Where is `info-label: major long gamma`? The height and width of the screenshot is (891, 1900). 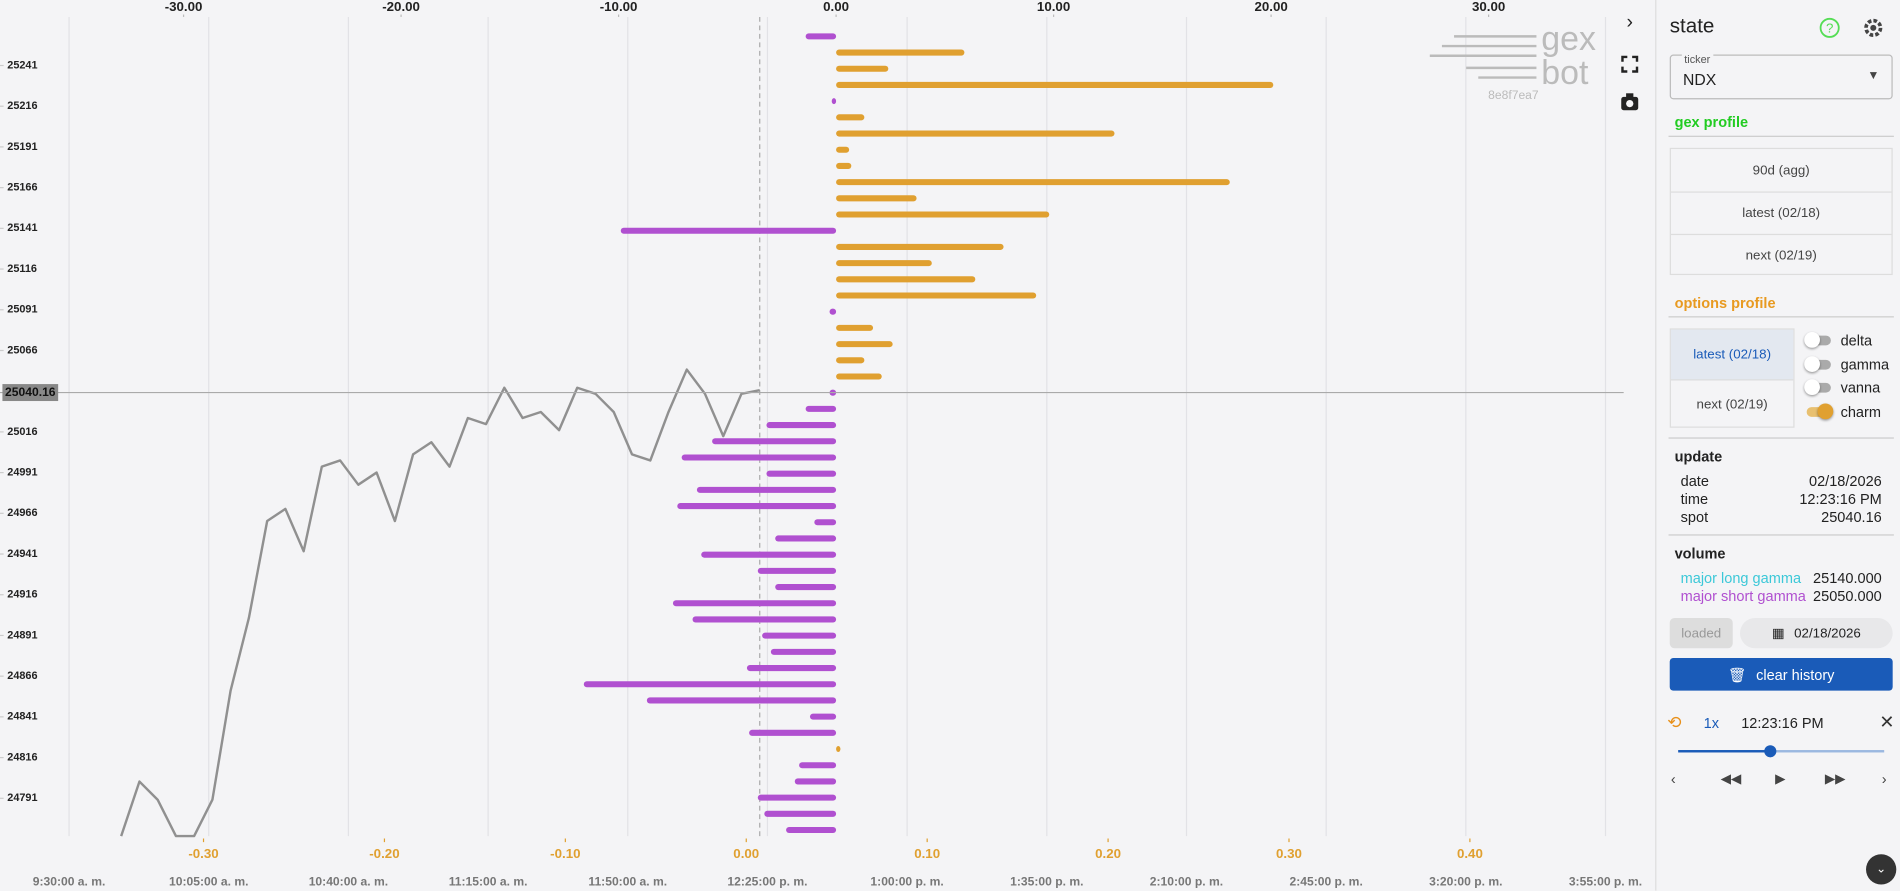 info-label: major long gamma is located at coordinates (1741, 578).